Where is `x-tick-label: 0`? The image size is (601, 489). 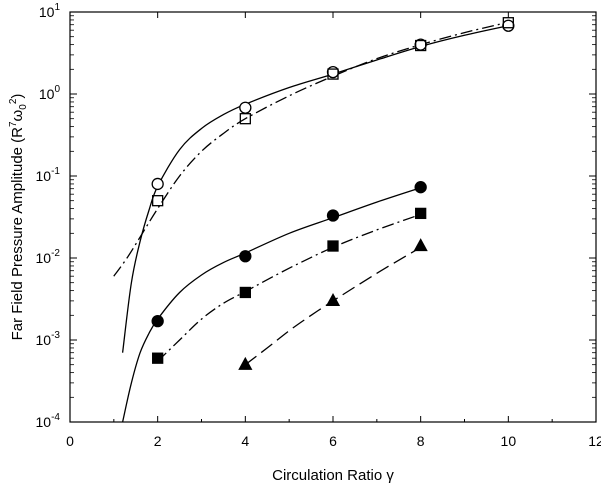 x-tick-label: 0 is located at coordinates (70, 441).